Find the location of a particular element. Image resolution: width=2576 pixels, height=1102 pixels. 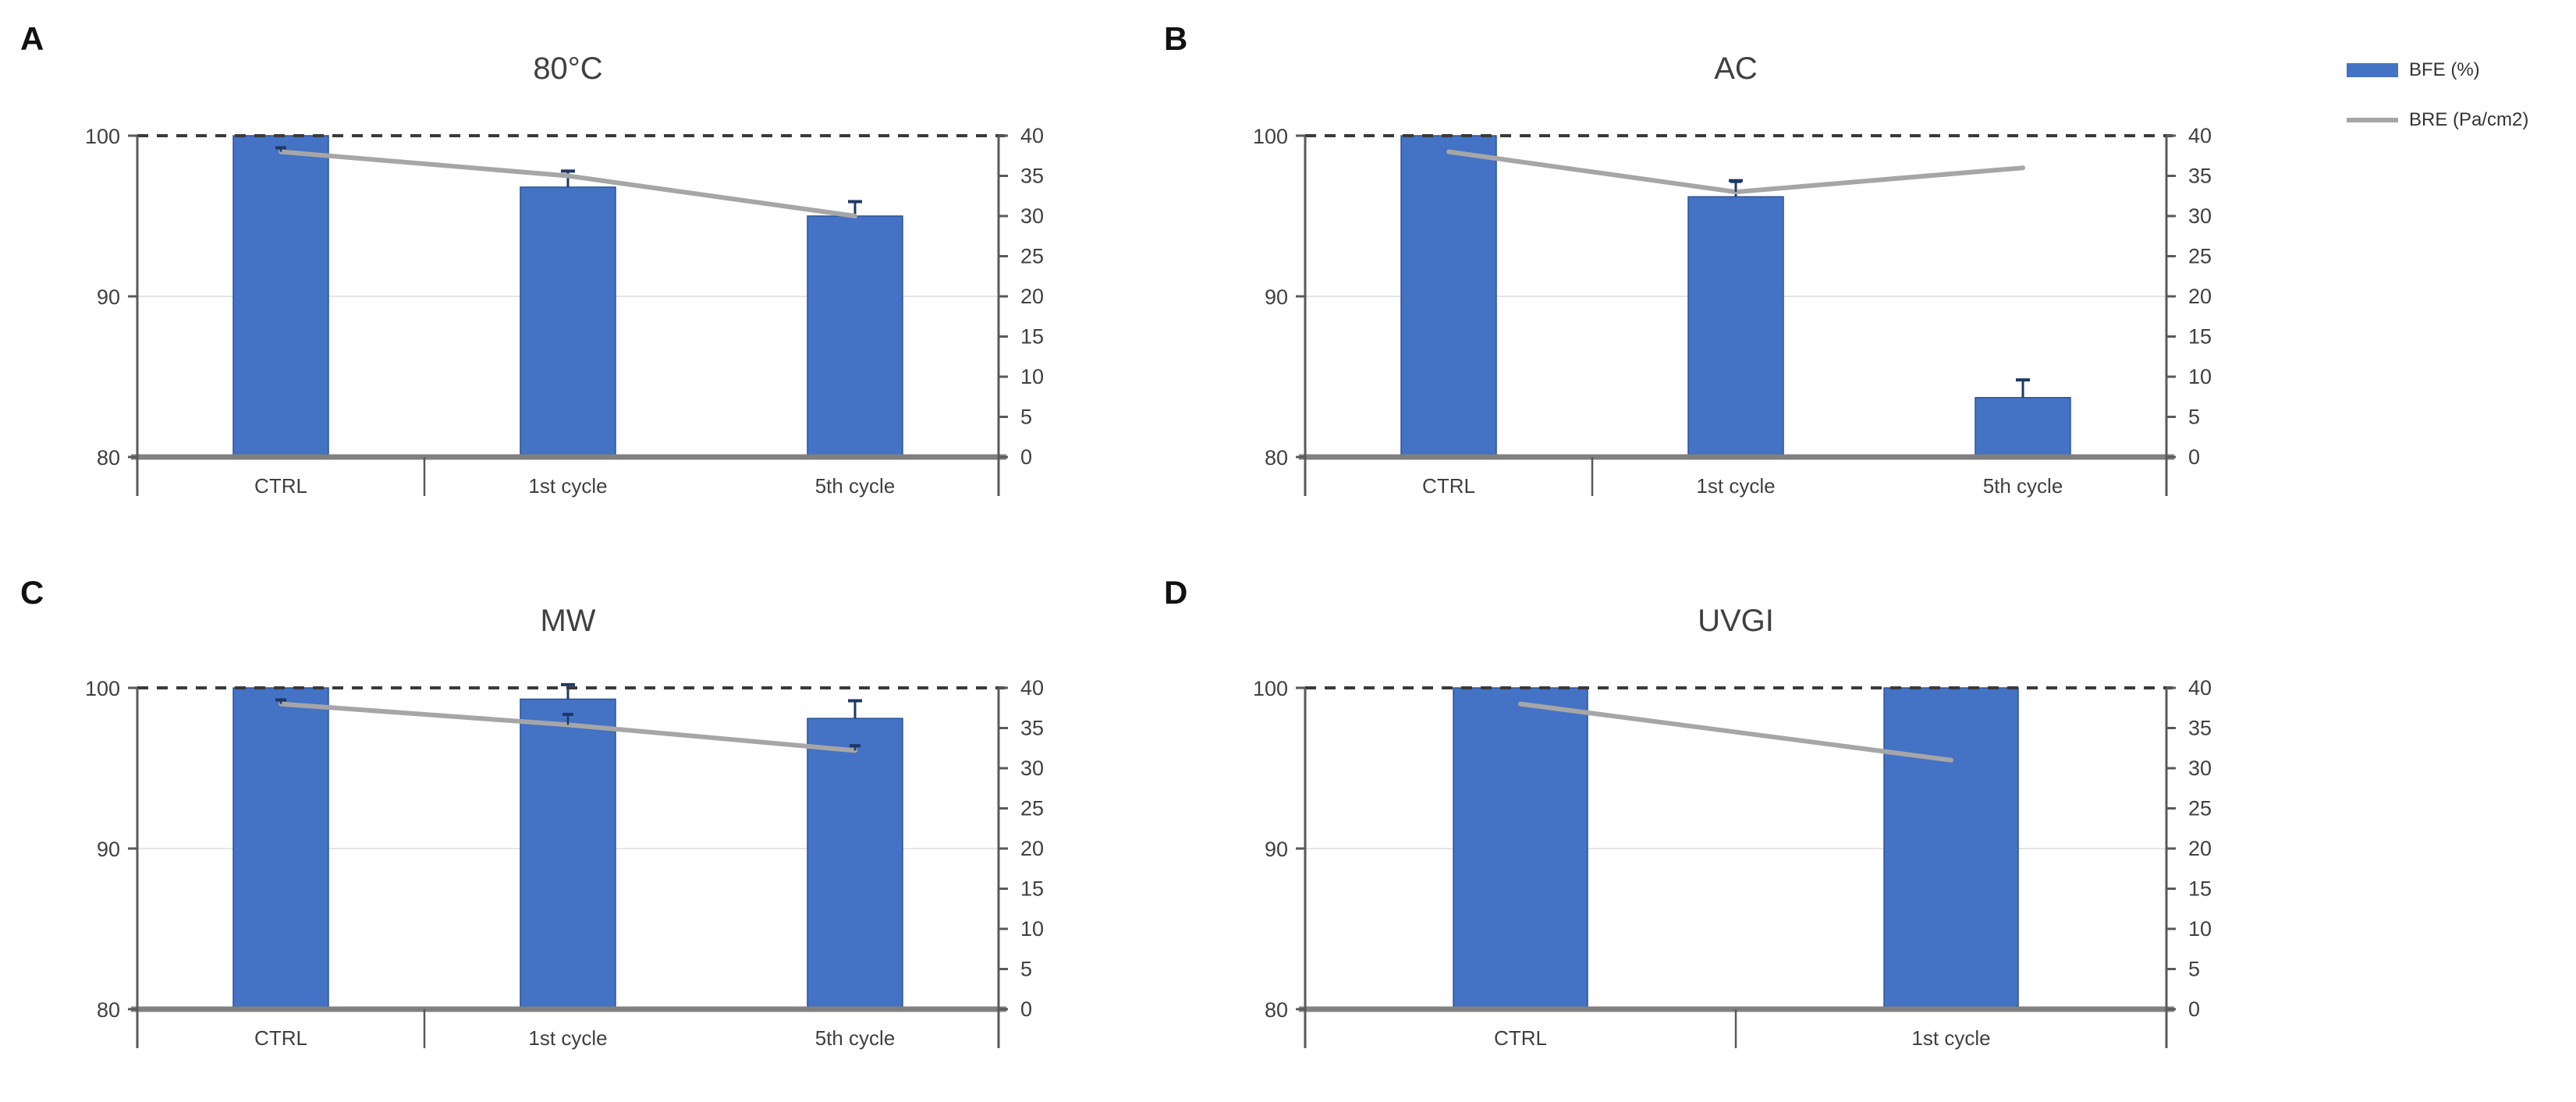

bre-line-swatch-icon is located at coordinates (2372, 120).